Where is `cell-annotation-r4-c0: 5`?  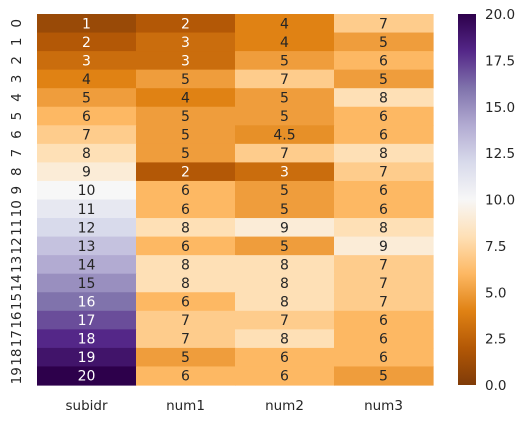
cell-annotation-r4-c0: 5 is located at coordinates (86, 98).